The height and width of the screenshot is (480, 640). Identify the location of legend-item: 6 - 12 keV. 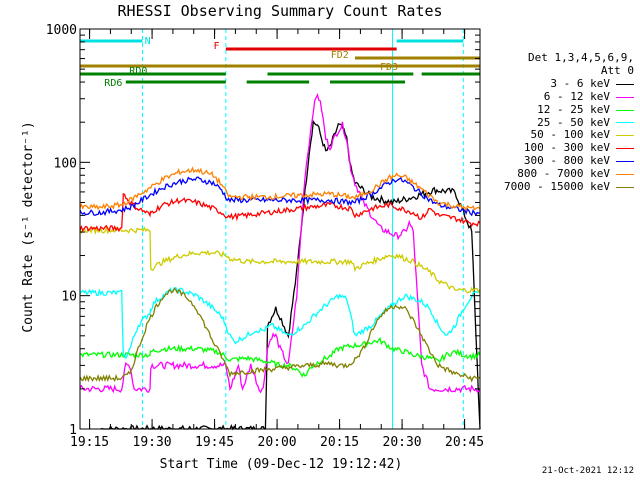
(559, 96).